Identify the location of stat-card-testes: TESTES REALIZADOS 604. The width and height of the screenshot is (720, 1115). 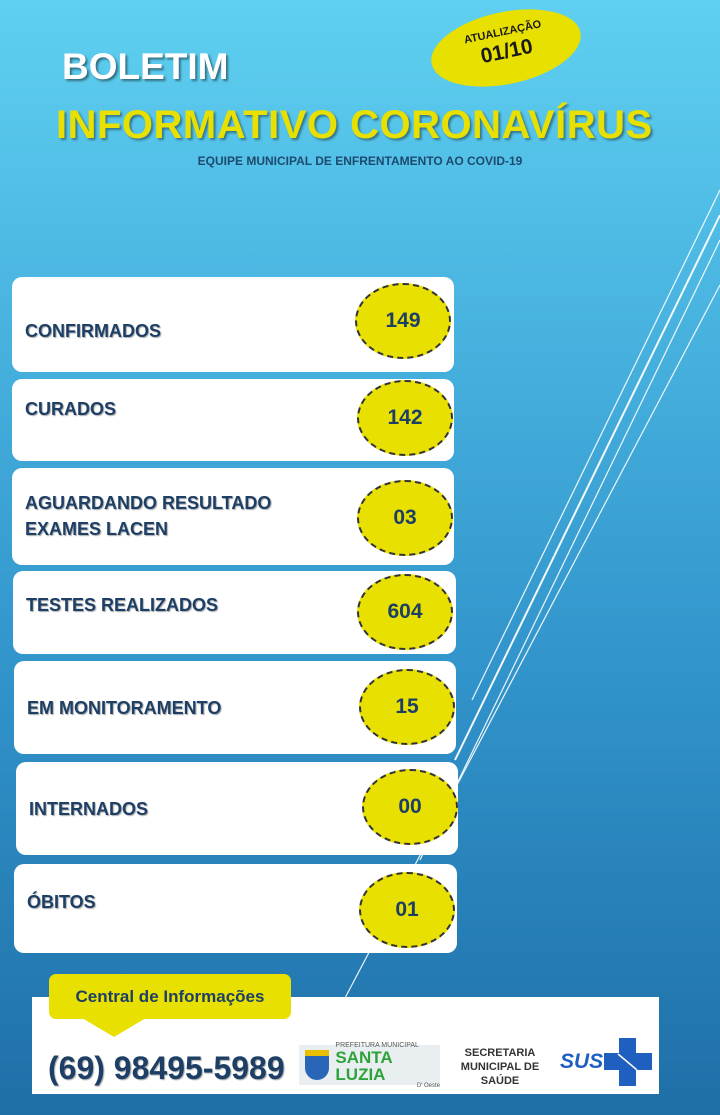
(234, 612).